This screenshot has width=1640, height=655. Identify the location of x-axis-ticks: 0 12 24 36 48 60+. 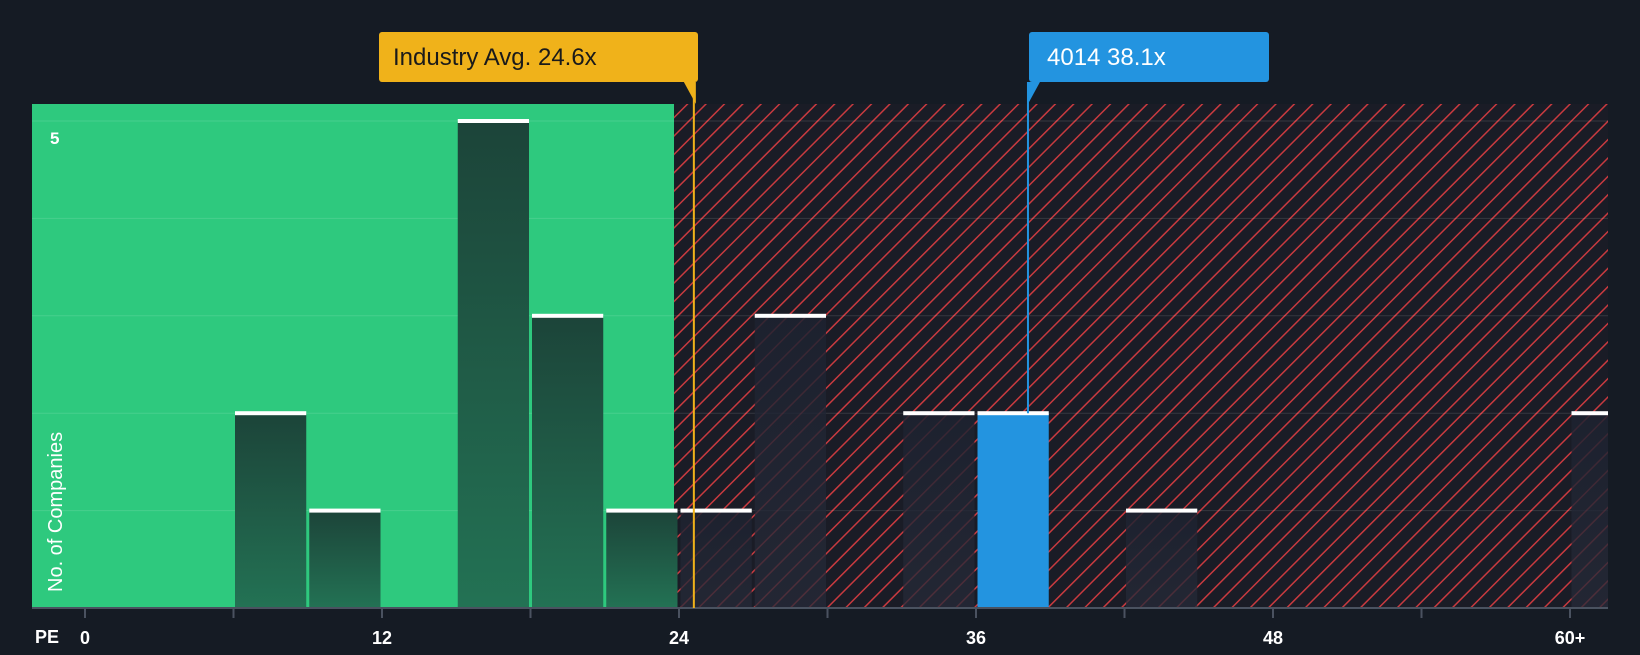
(832, 628).